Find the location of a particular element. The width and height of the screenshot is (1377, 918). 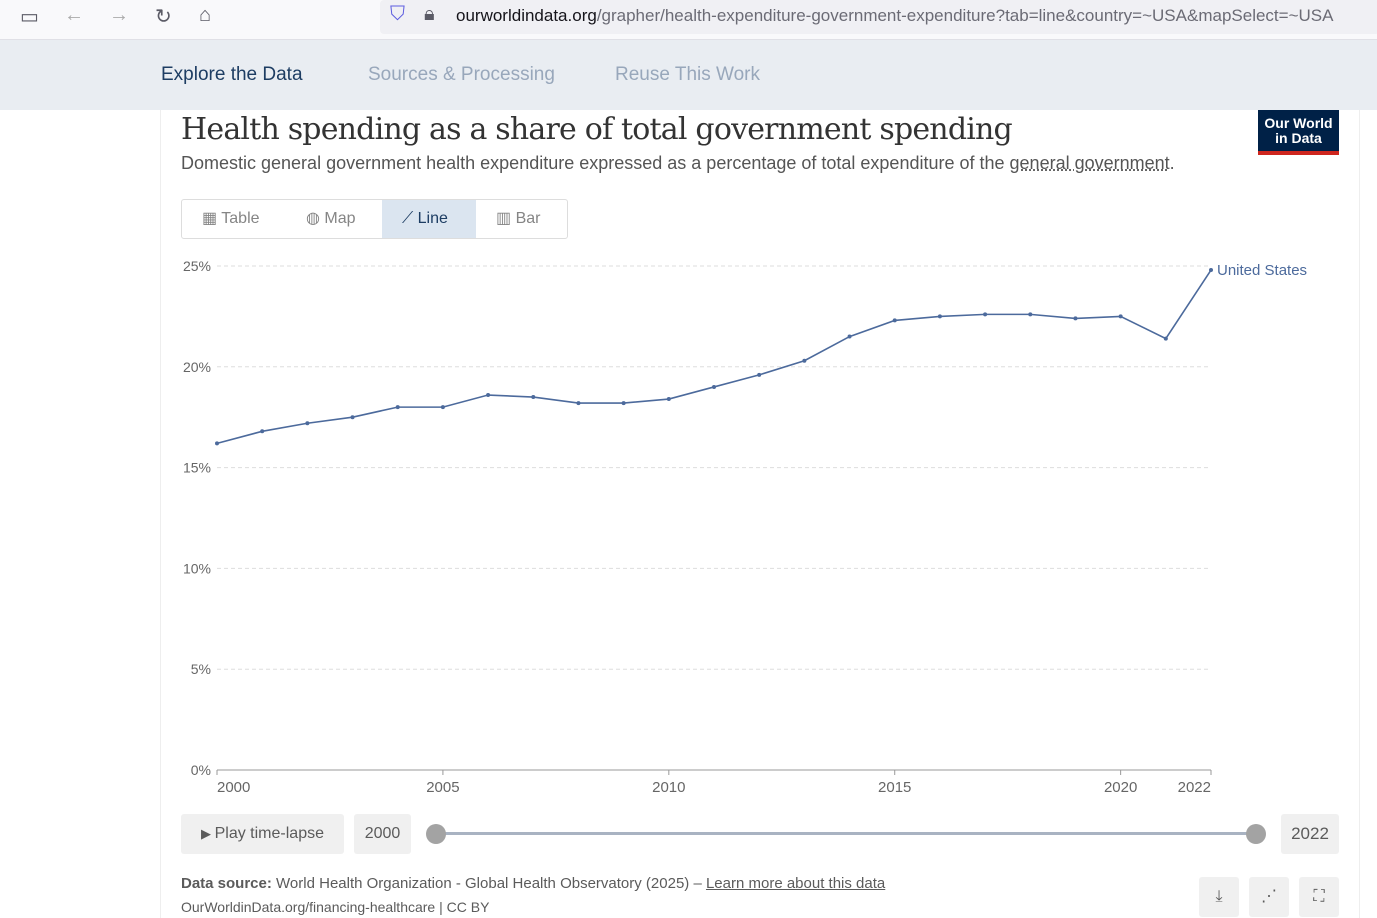

share-button: ⋰ is located at coordinates (1269, 897).